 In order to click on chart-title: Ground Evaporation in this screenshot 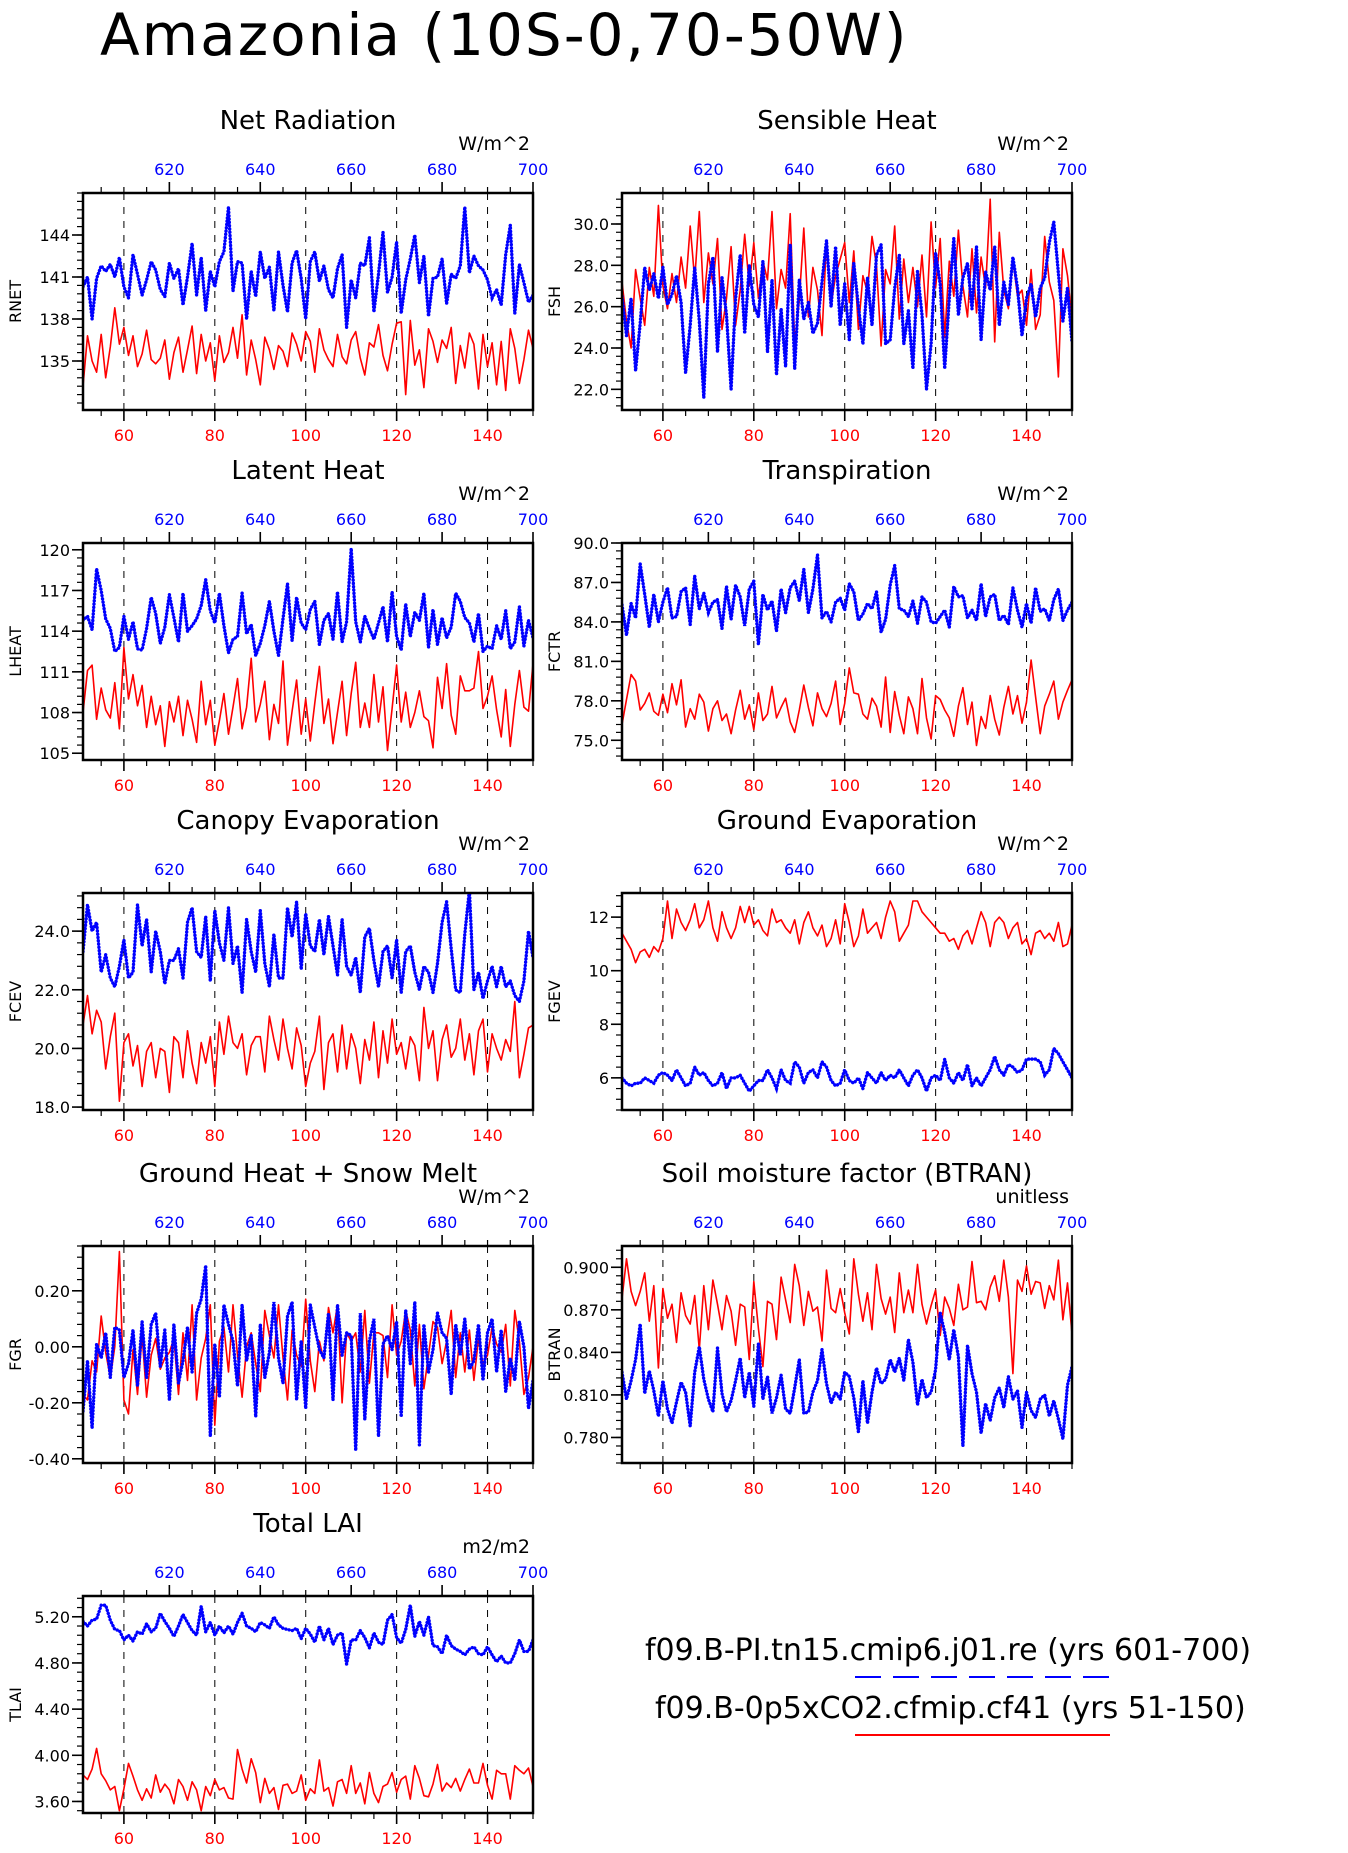, I will do `click(847, 821)`.